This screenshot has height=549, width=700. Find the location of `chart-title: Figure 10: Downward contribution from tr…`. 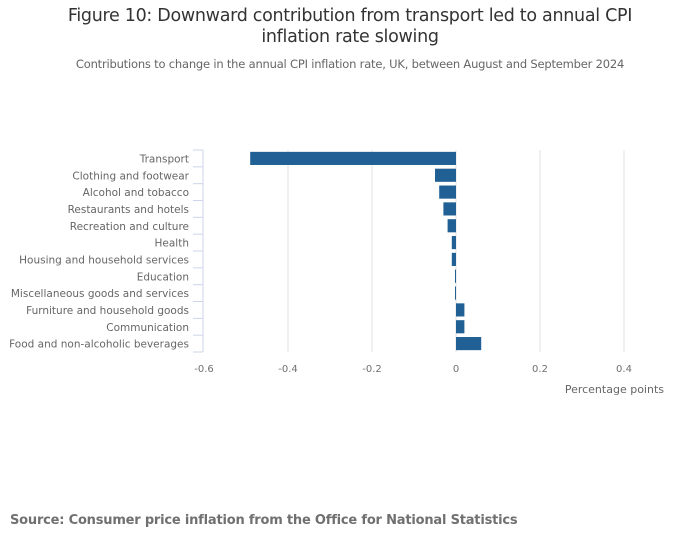

chart-title: Figure 10: Downward contribution from tr… is located at coordinates (350, 27).